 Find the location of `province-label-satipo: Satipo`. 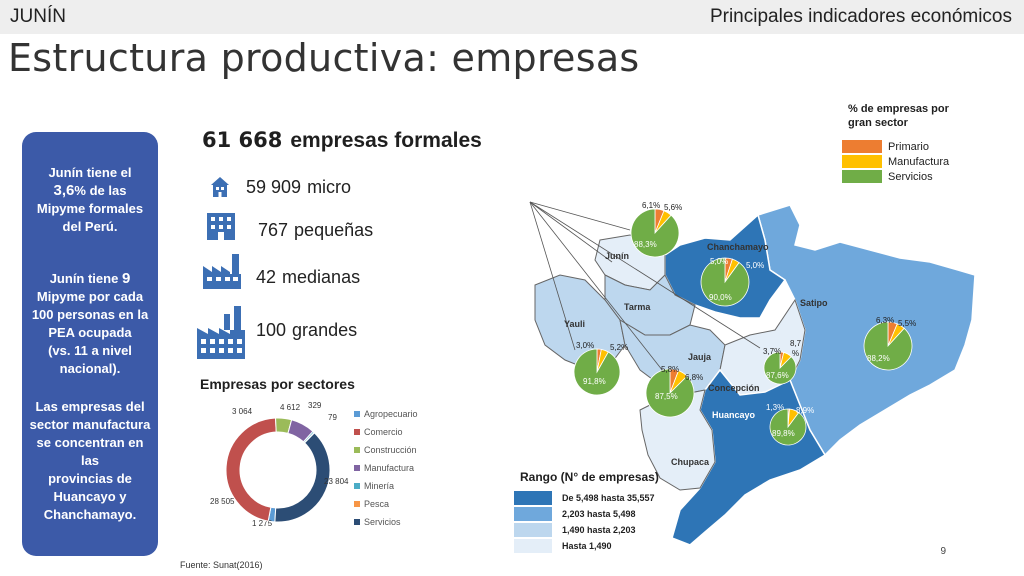

province-label-satipo: Satipo is located at coordinates (814, 303).